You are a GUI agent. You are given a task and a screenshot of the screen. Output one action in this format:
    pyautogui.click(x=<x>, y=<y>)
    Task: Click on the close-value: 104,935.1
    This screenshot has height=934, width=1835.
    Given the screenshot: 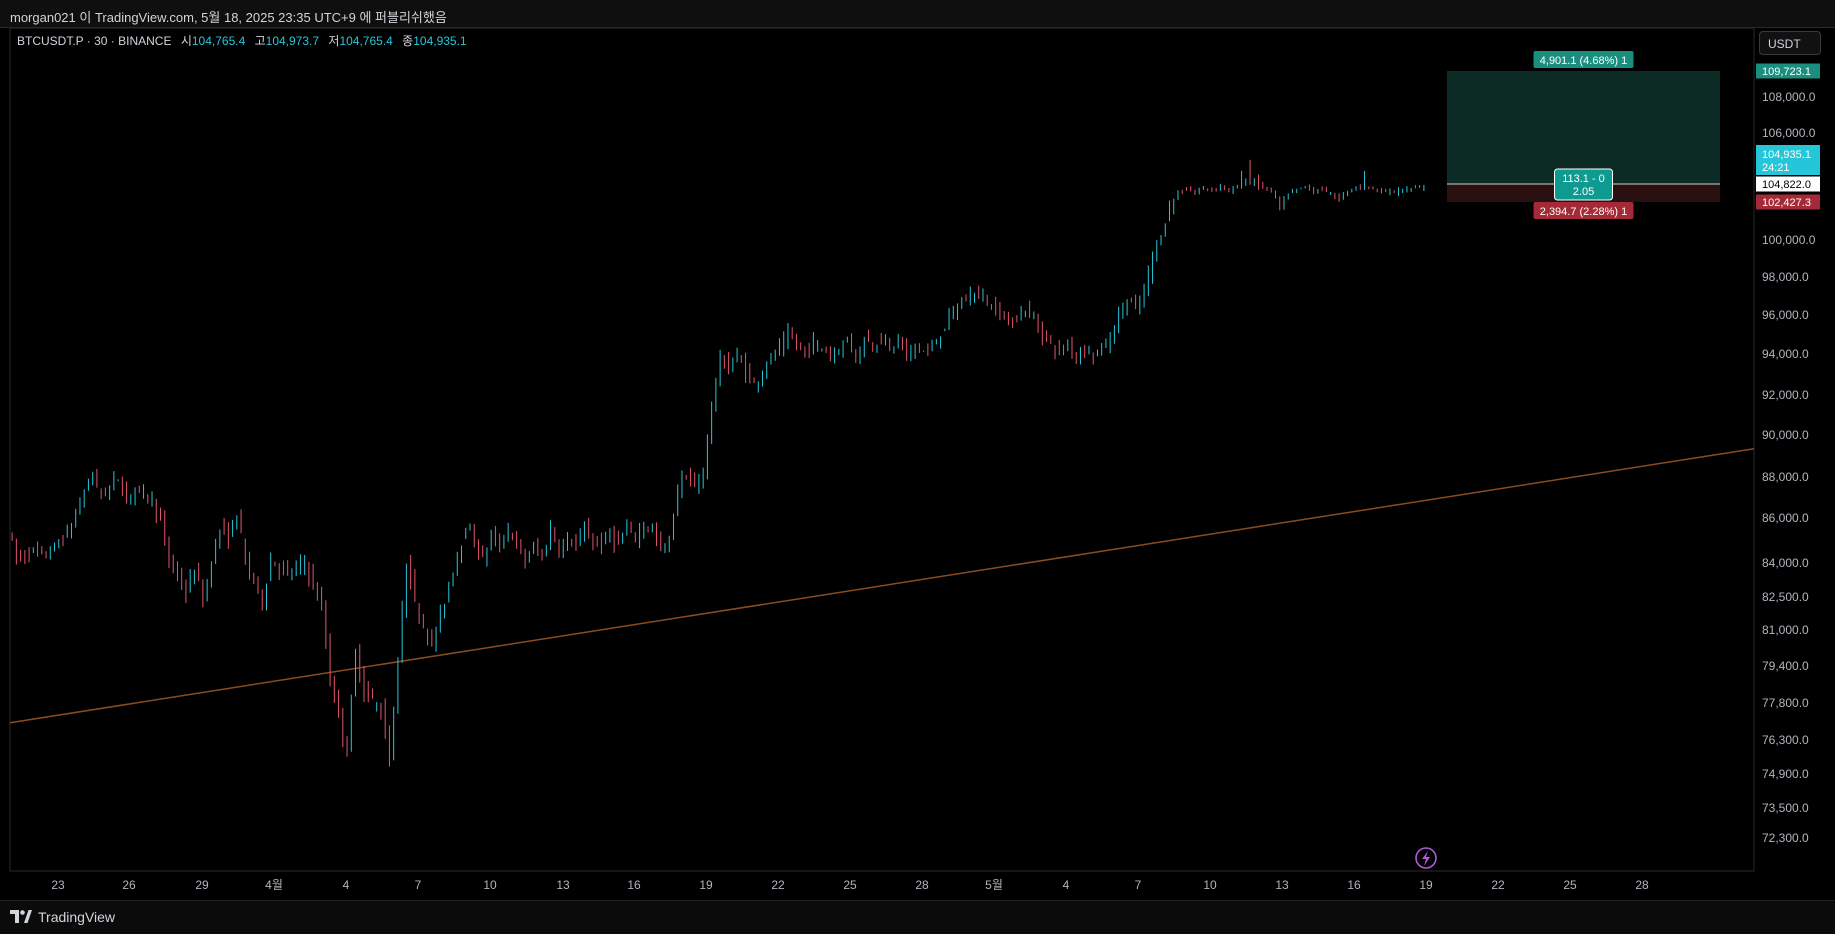 What is the action you would take?
    pyautogui.click(x=440, y=41)
    